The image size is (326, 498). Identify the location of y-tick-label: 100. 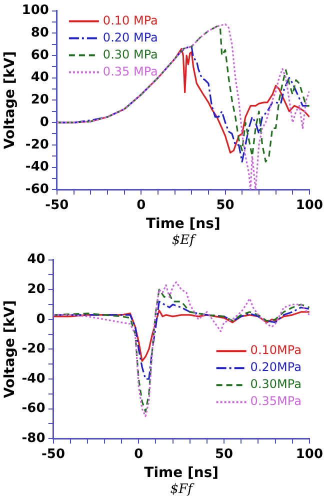
(35, 10).